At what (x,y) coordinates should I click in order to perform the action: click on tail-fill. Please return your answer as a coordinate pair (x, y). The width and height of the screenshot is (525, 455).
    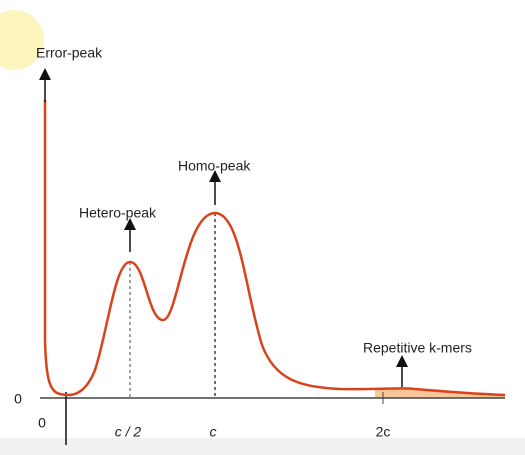
    Looking at the image, I should click on (440, 393).